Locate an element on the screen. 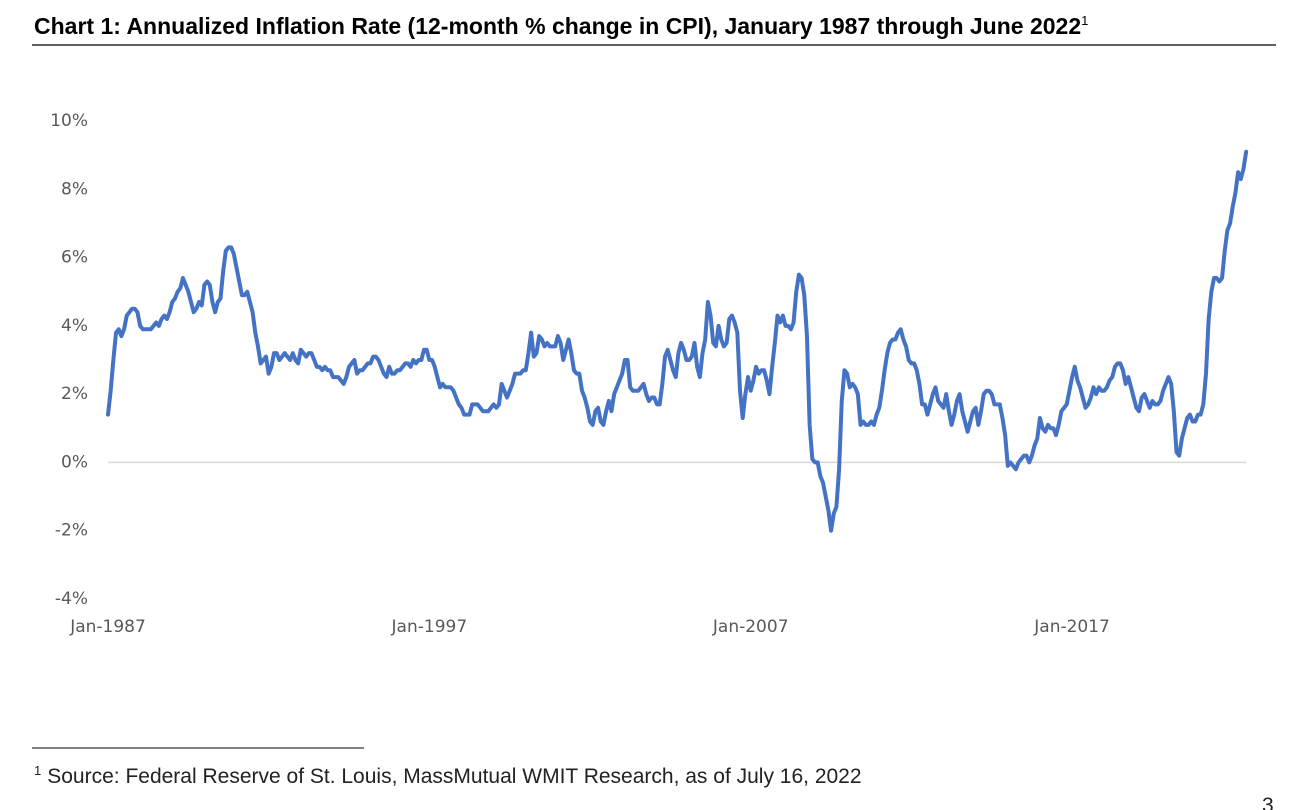 The width and height of the screenshot is (1304, 810). y-tick-label: 0% is located at coordinates (74, 462).